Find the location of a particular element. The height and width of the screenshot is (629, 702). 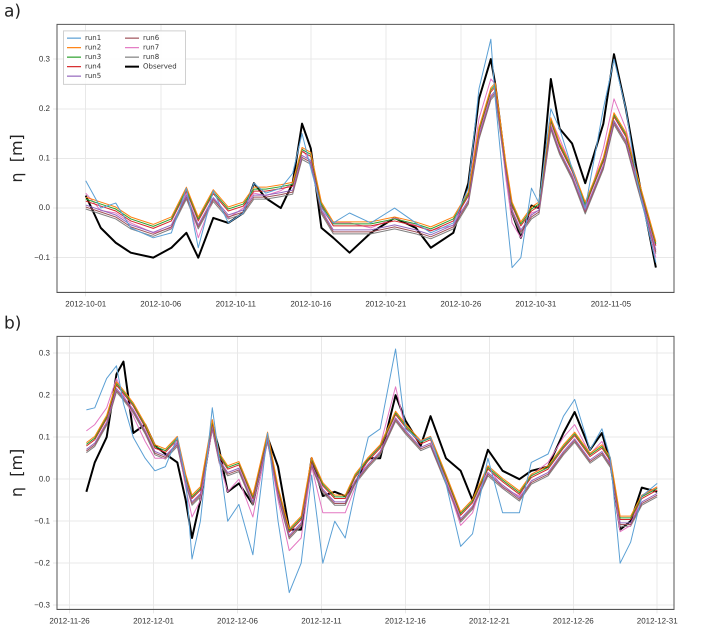

x-tick-label: 2012-10-11 is located at coordinates (236, 303).